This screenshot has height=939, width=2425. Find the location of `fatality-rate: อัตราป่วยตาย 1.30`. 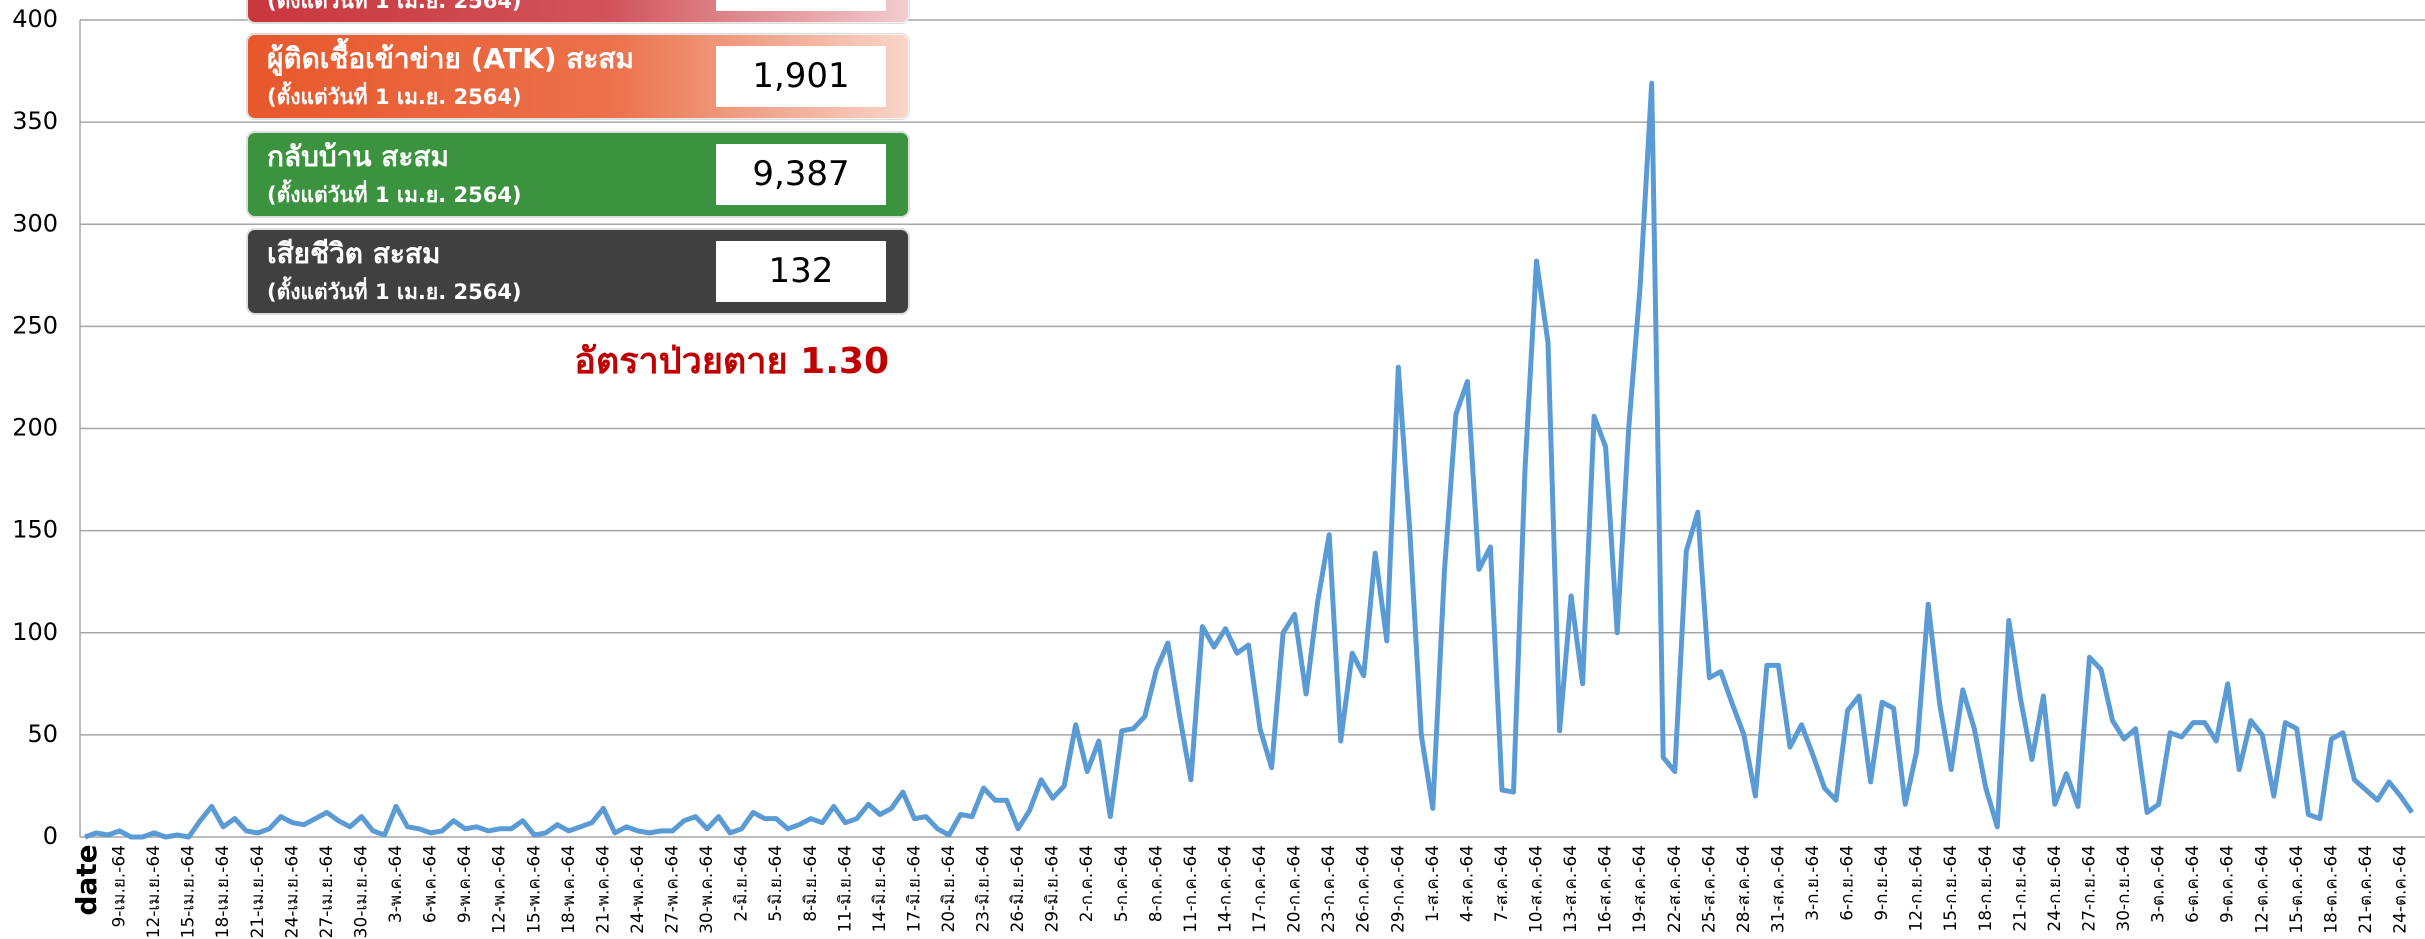

fatality-rate: อัตราป่วยตาย 1.30 is located at coordinates (731, 361).